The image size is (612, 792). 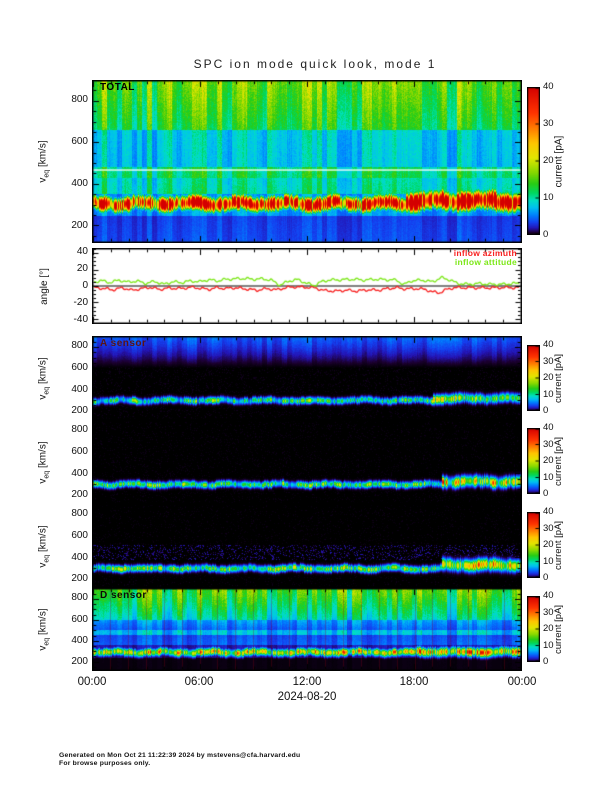 I want to click on c-sensor-spectrogram-canvas, so click(x=307, y=546).